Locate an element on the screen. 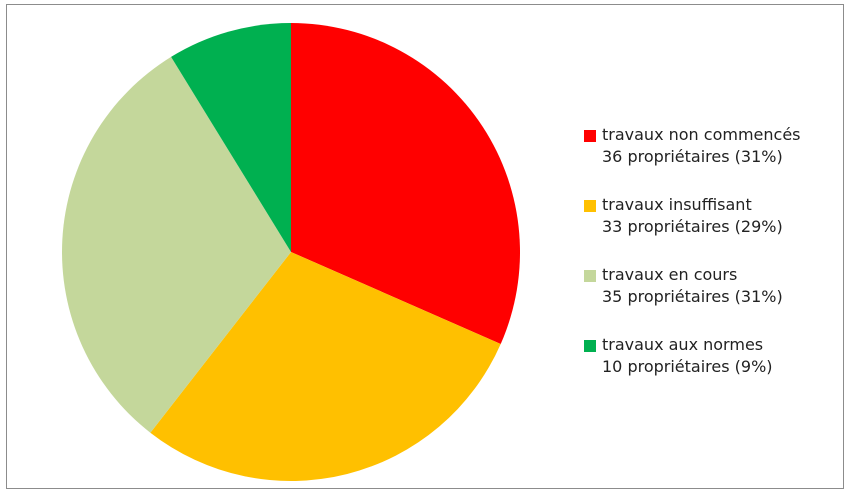 The image size is (852, 495). legend-swatch-red is located at coordinates (590, 136).